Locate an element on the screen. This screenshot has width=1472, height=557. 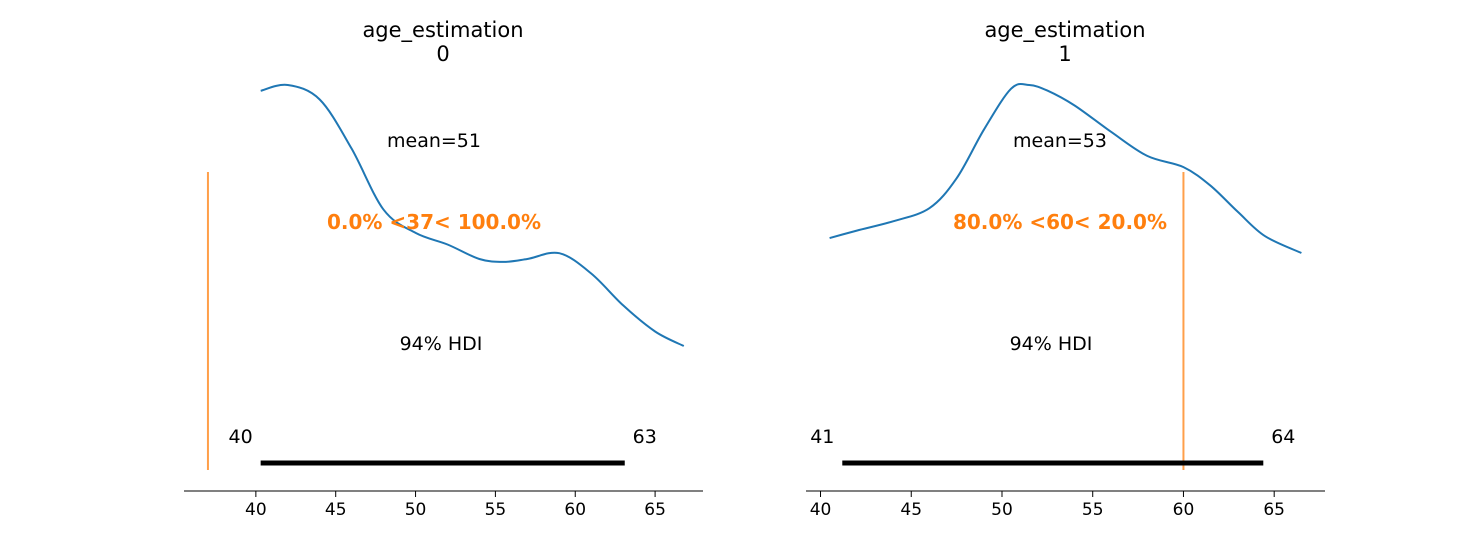
hdi-low-label: 41 is located at coordinates (822, 437).